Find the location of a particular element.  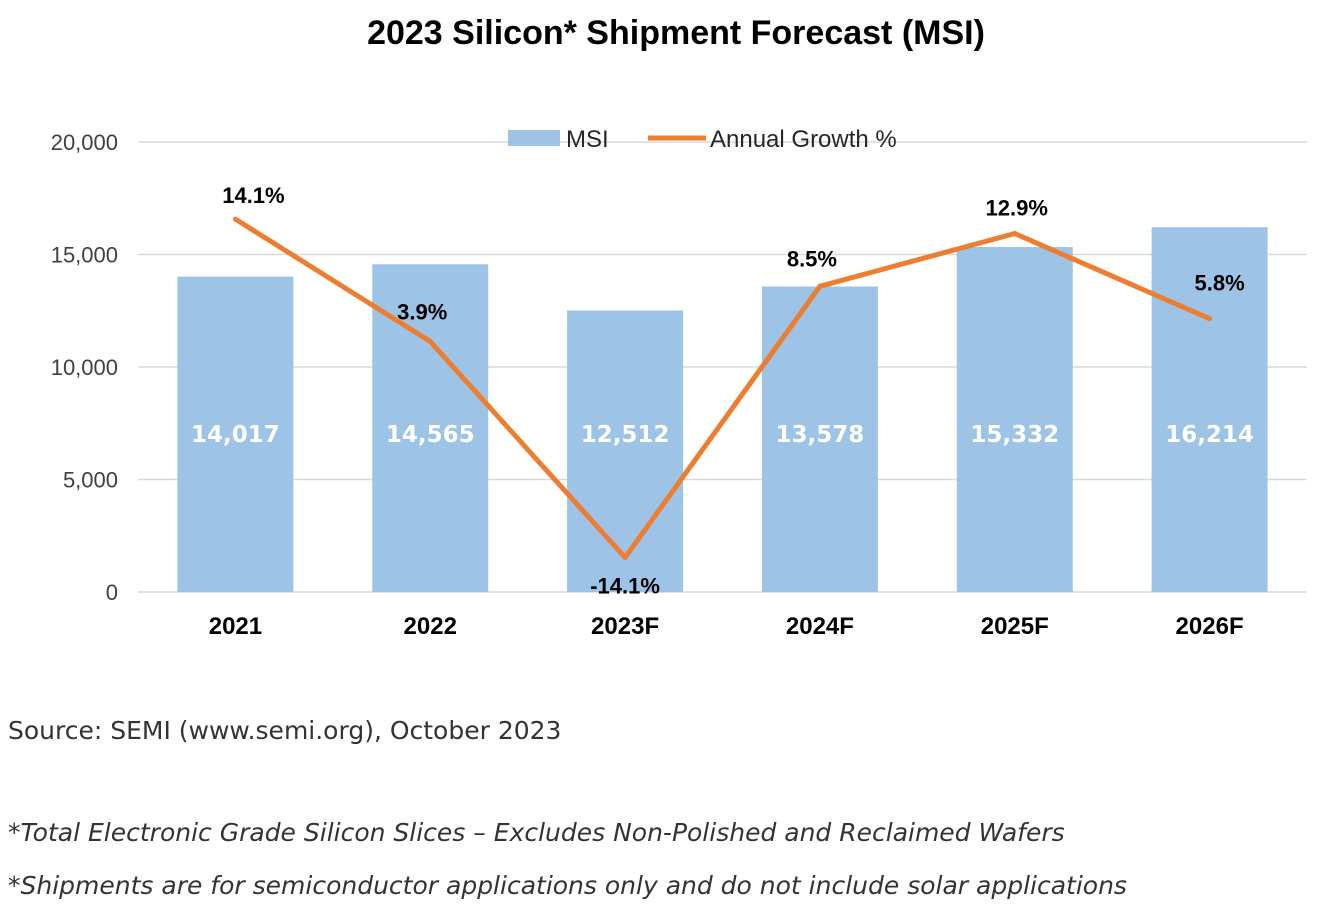

bar-value-label: 12,512 is located at coordinates (625, 435).